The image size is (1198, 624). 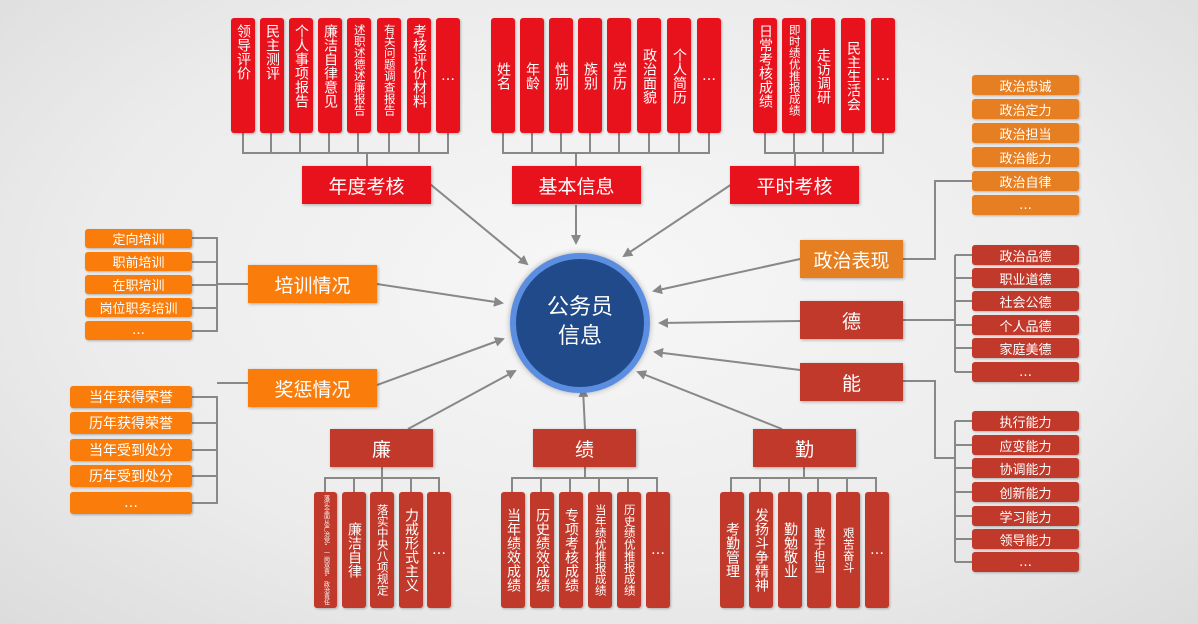 I want to click on basic-item: 族别, so click(x=590, y=75).